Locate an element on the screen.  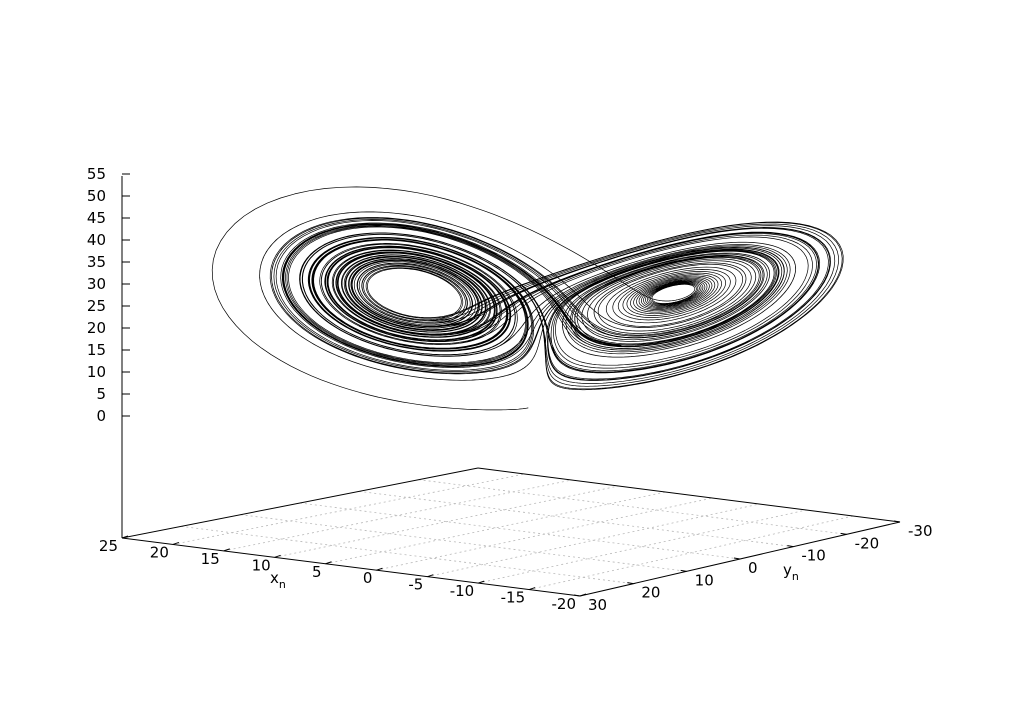
y-tick-label: 30 is located at coordinates (597, 605).